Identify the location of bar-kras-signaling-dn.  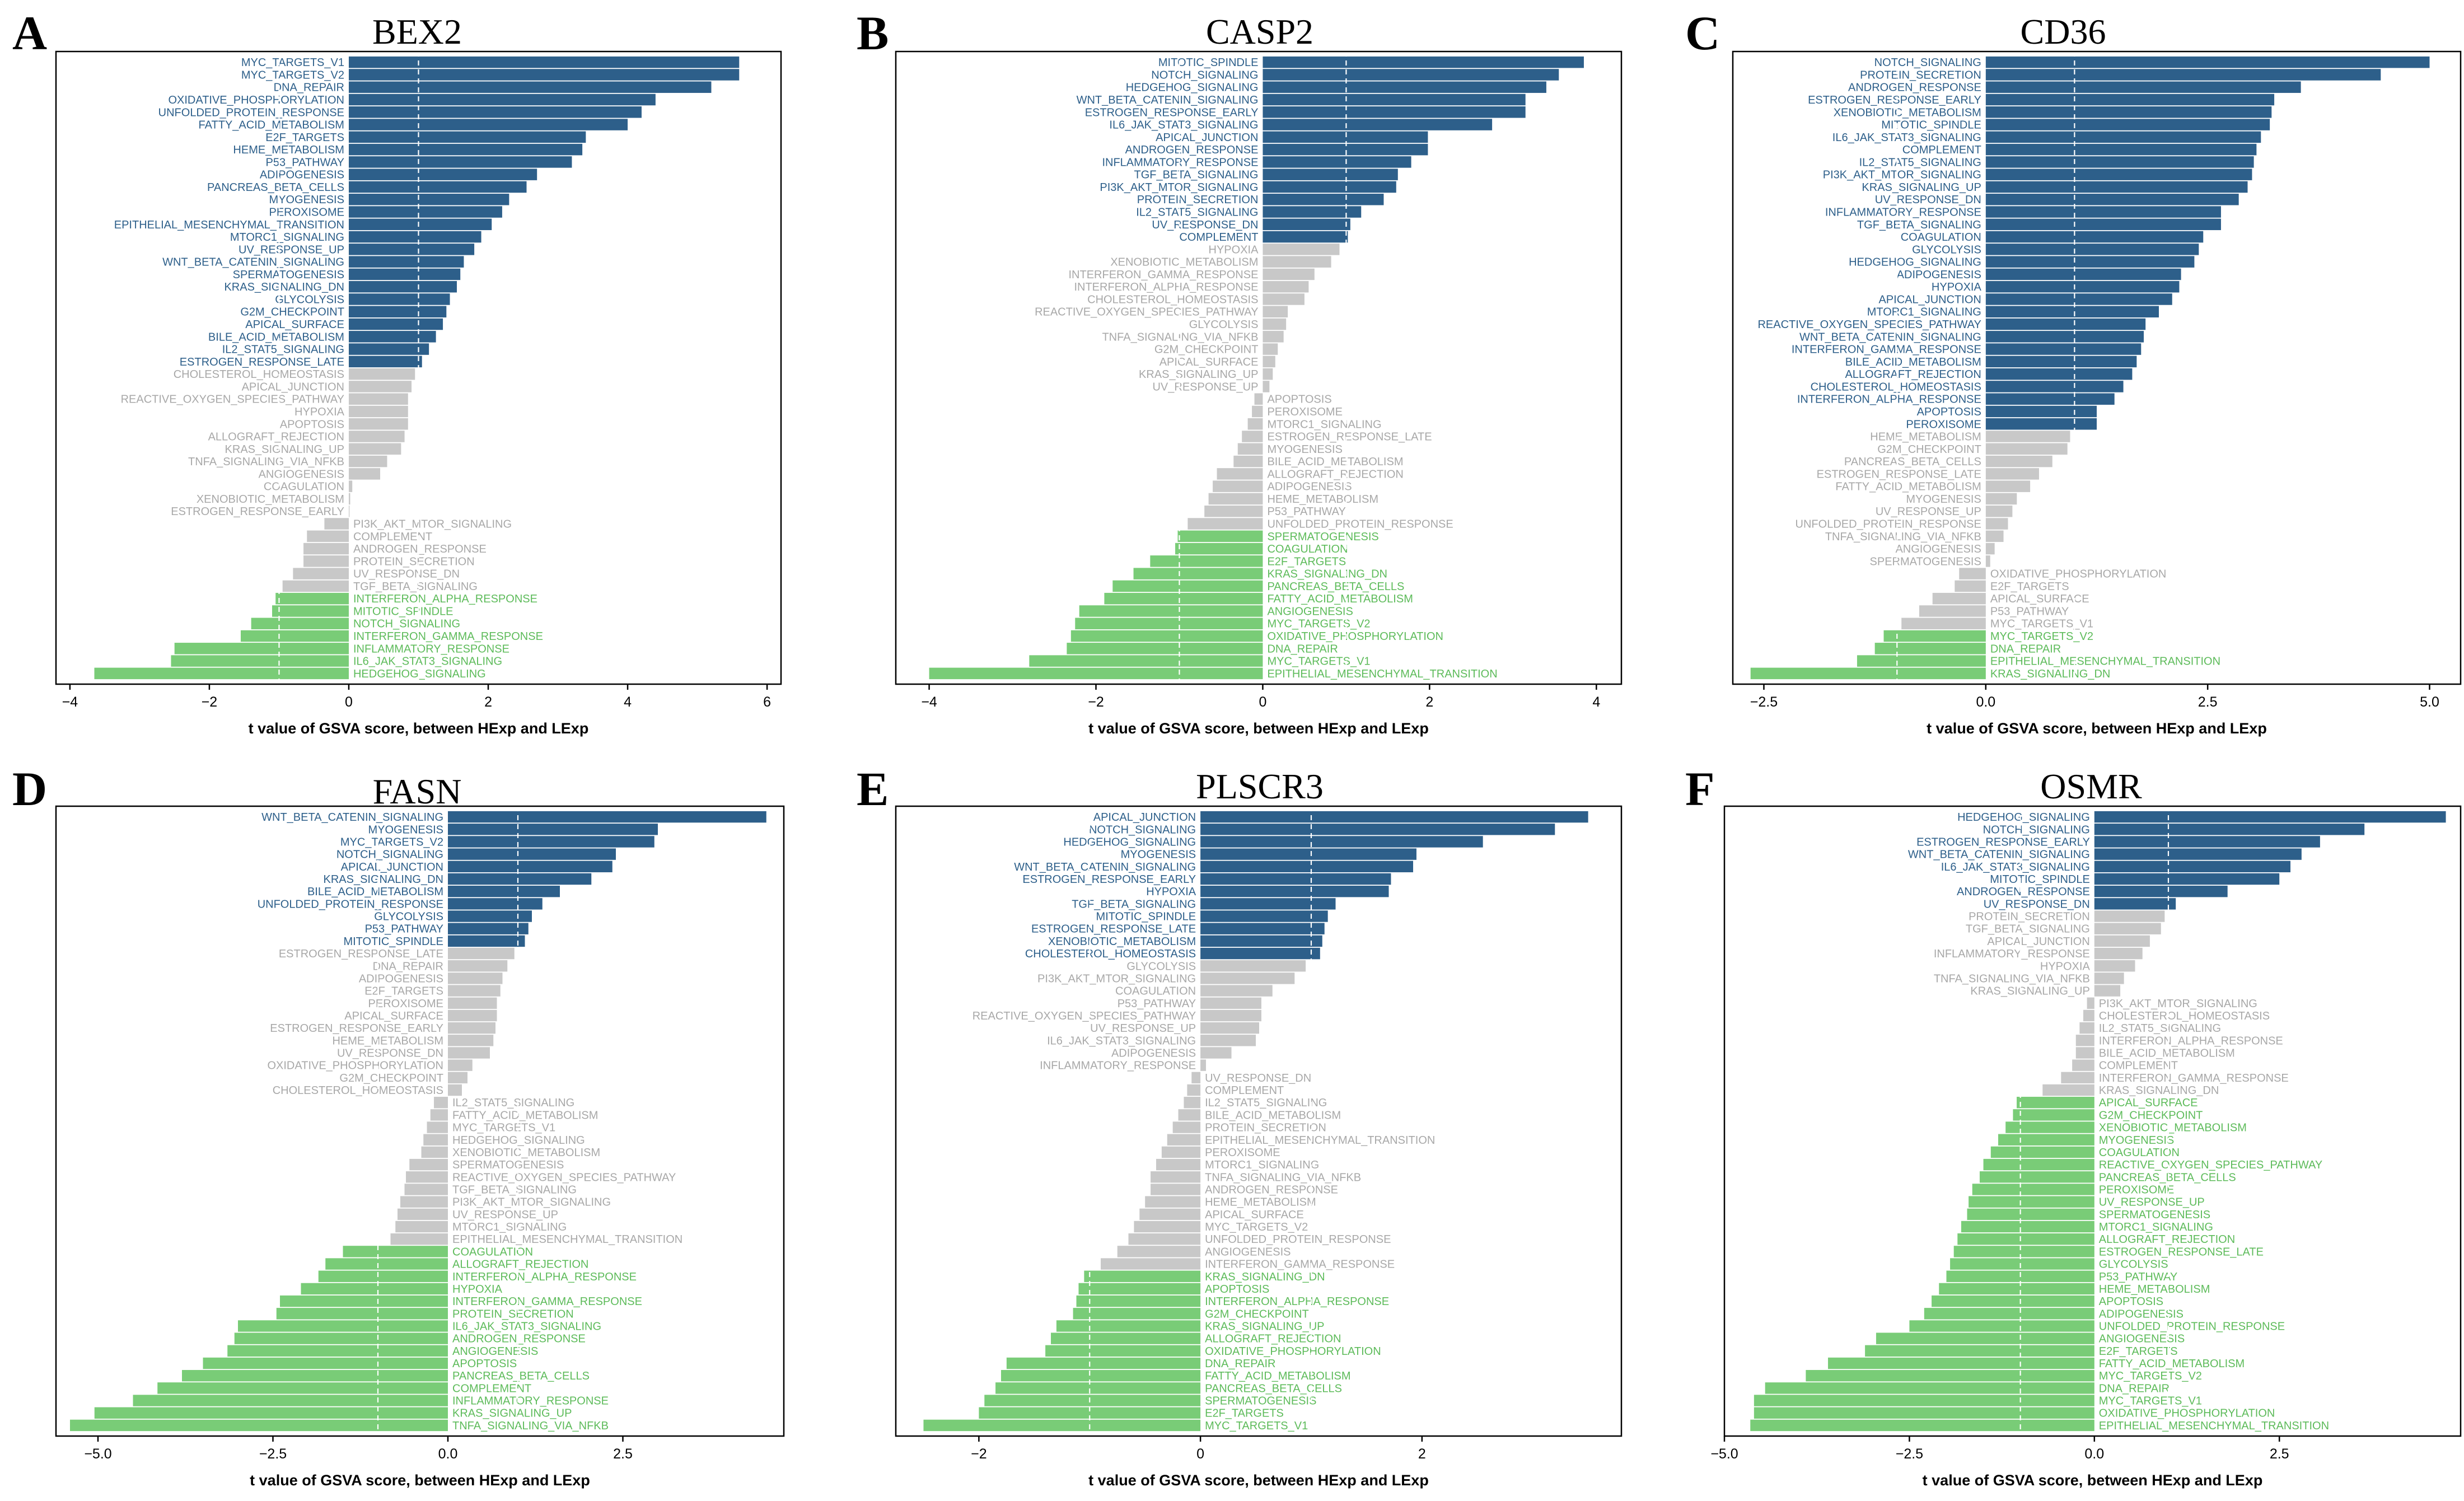
(2068, 1090).